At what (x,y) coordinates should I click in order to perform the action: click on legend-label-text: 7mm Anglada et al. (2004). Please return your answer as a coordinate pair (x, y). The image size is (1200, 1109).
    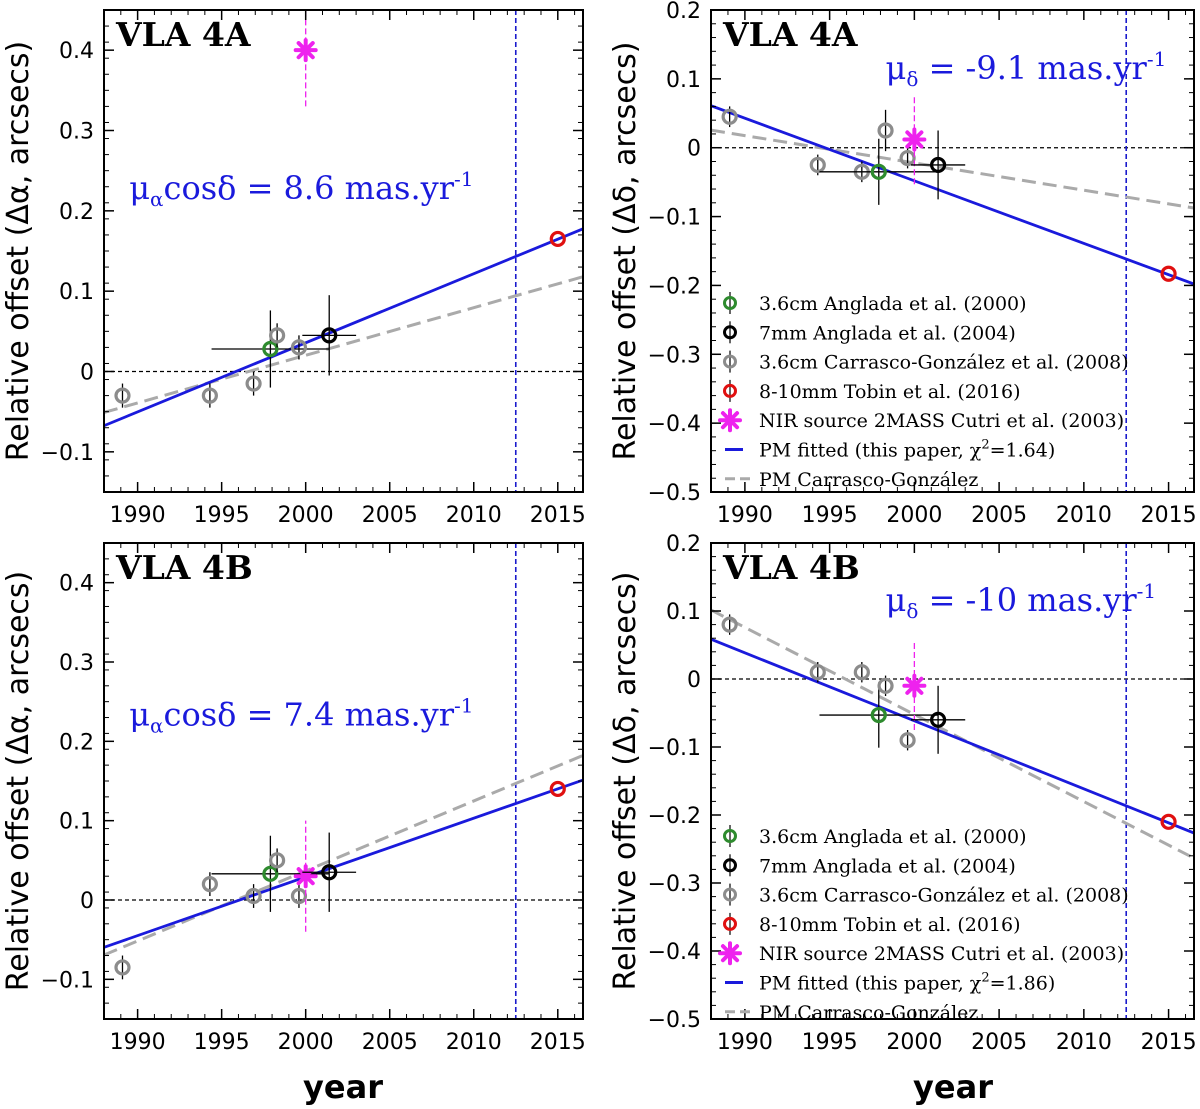
    Looking at the image, I should click on (887, 333).